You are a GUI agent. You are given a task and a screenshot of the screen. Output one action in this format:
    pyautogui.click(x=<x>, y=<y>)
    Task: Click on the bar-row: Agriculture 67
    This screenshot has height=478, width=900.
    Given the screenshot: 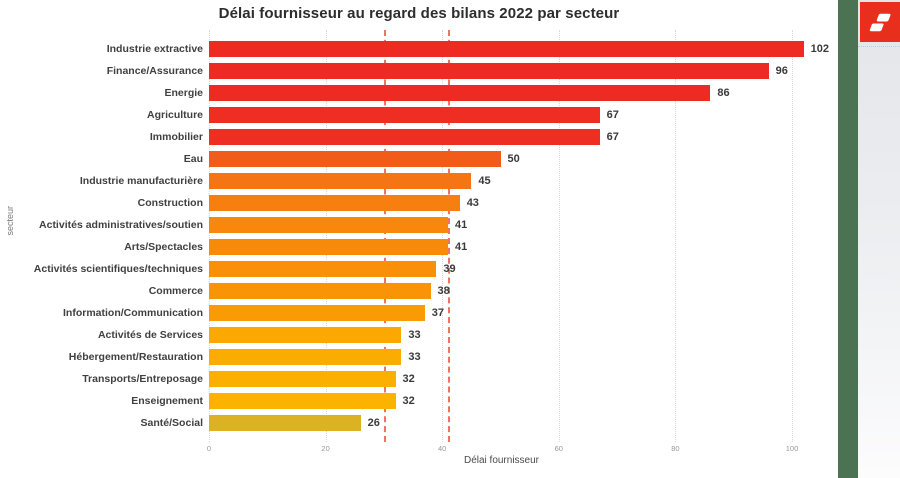 What is the action you would take?
    pyautogui.click(x=419, y=115)
    